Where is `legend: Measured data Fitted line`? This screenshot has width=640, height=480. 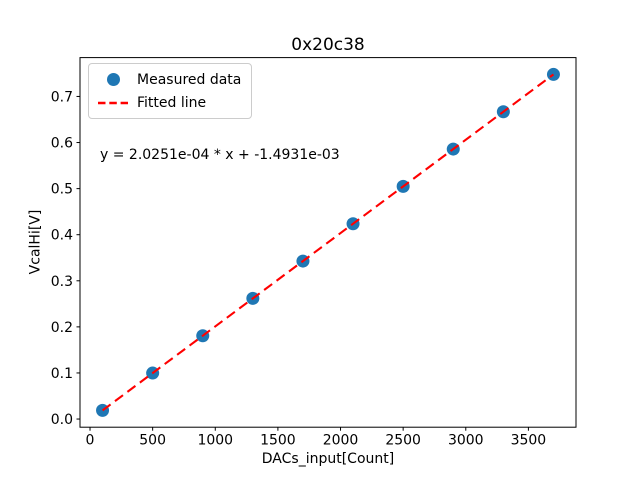 legend: Measured data Fitted line is located at coordinates (170, 91).